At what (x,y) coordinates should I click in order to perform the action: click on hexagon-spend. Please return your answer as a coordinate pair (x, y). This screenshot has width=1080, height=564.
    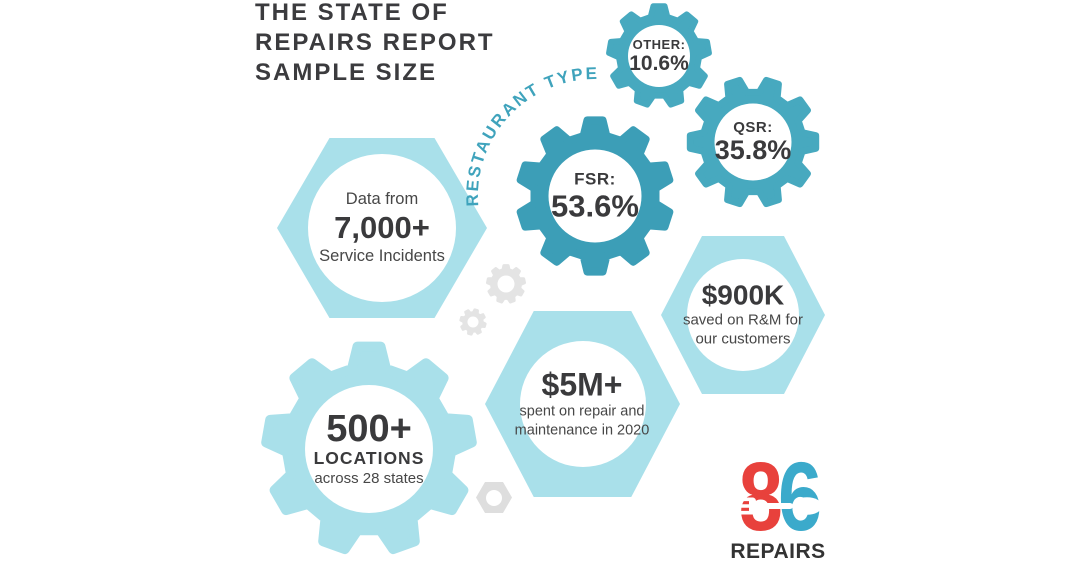
    Looking at the image, I should click on (582, 404).